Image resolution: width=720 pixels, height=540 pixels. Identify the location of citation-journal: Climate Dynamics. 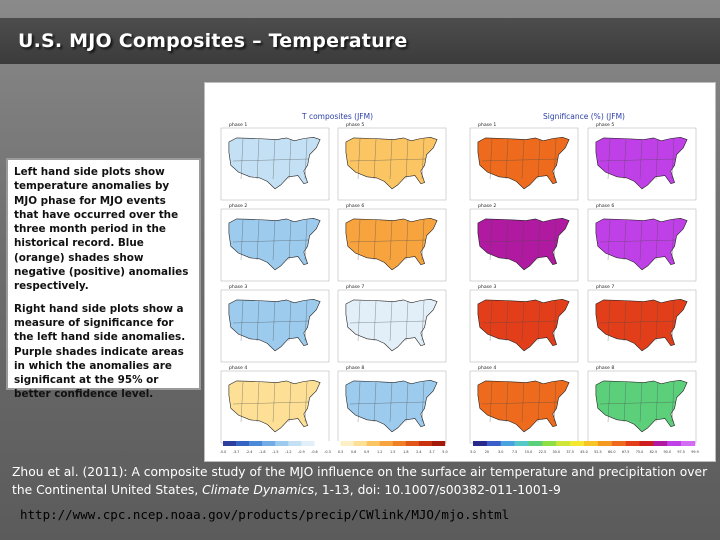
(258, 490).